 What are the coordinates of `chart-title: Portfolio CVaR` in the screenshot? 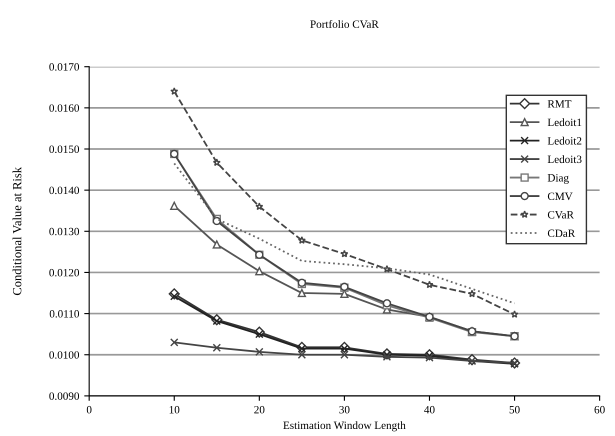 It's located at (344, 24).